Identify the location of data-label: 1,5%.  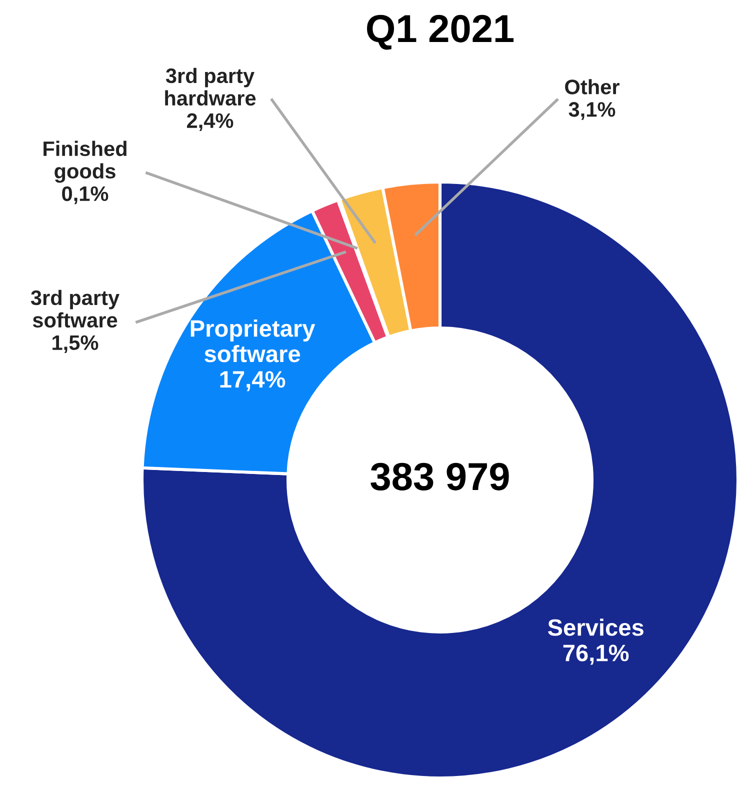
(75, 344).